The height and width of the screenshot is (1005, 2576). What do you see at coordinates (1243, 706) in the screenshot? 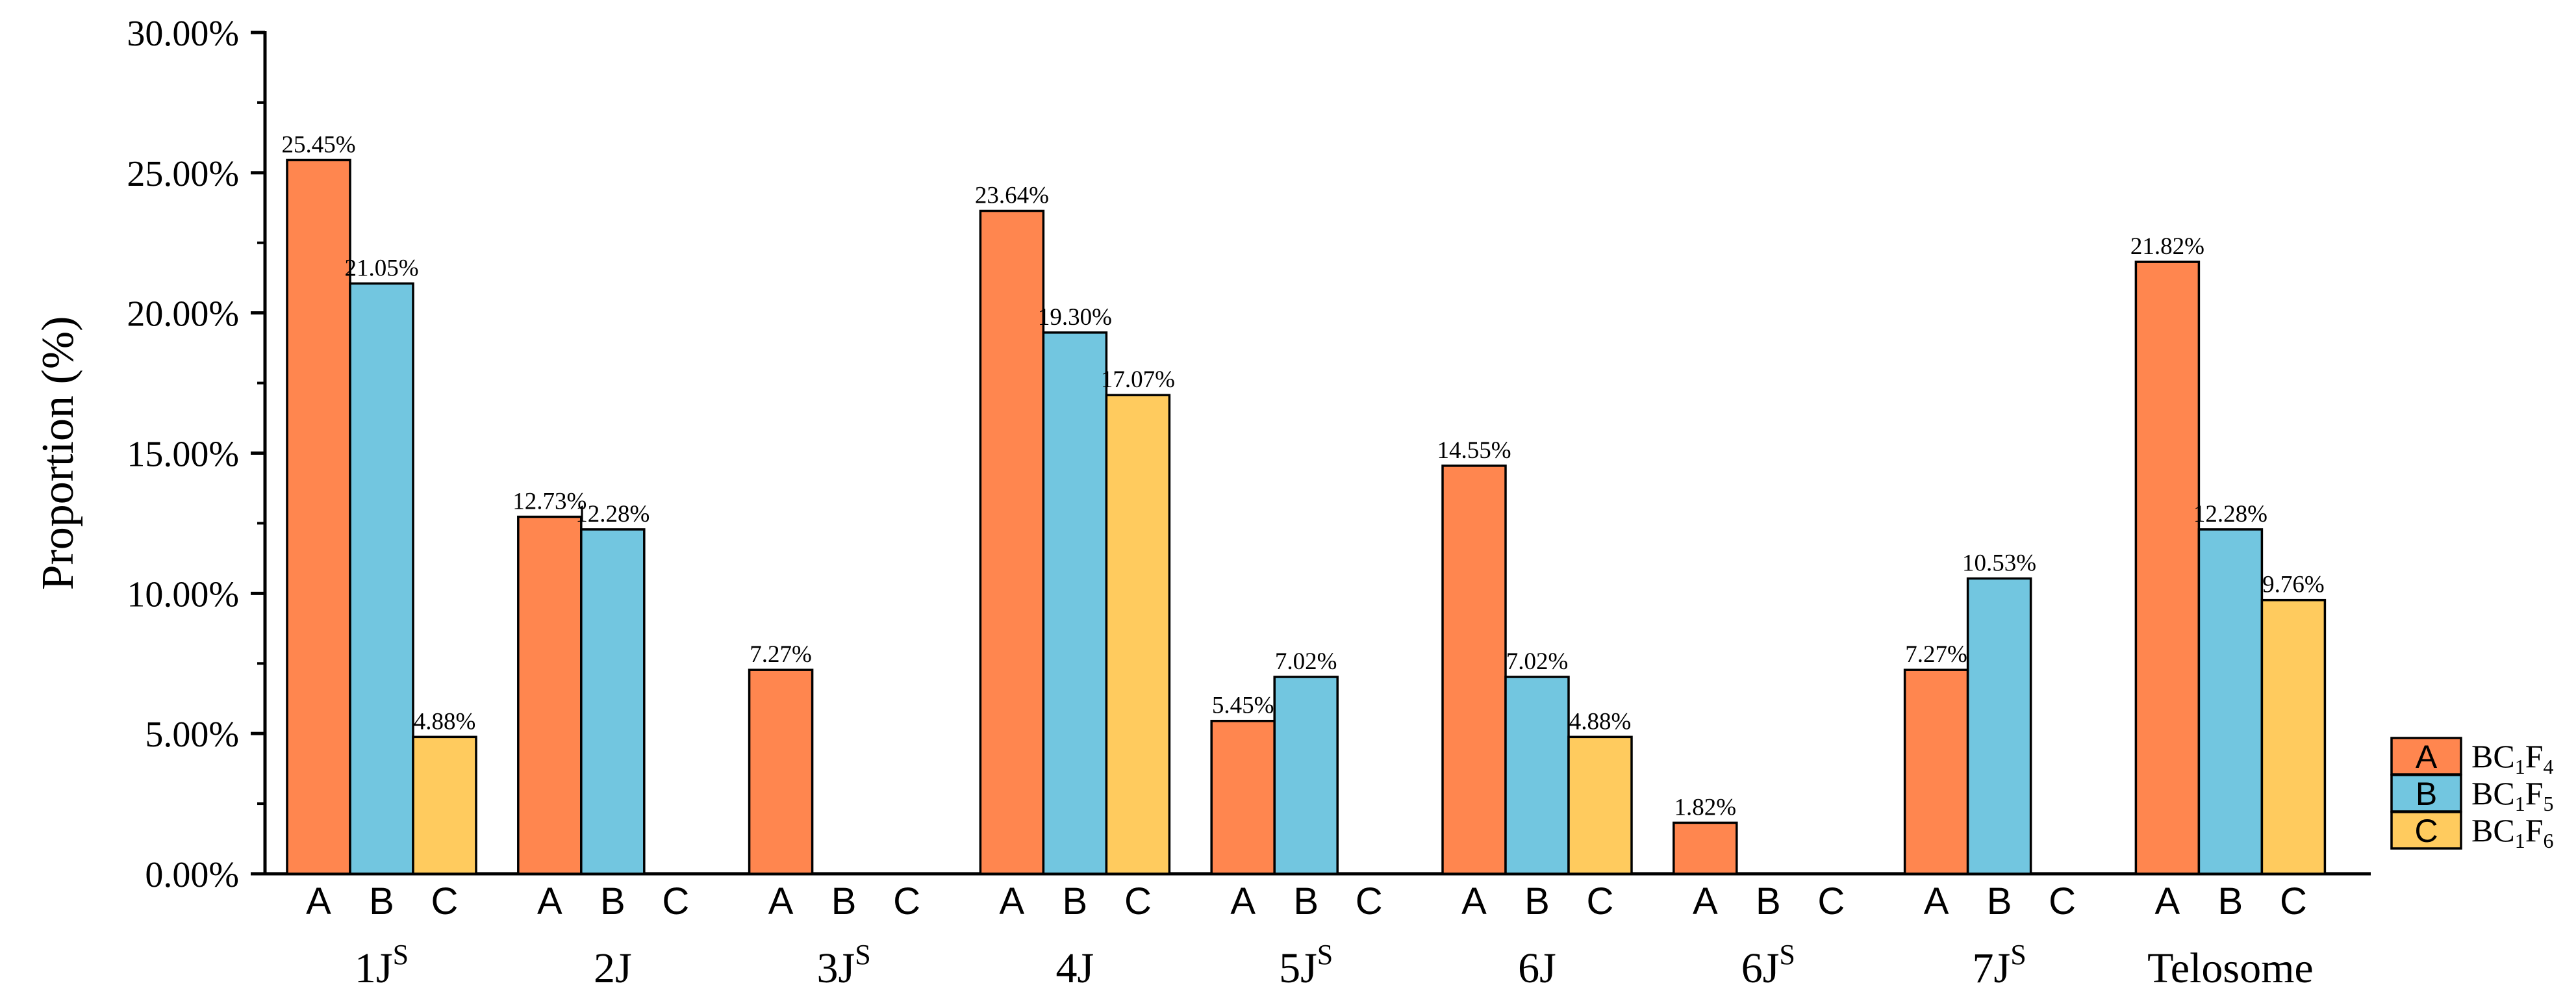
I see `data-label: 5.45%` at bounding box center [1243, 706].